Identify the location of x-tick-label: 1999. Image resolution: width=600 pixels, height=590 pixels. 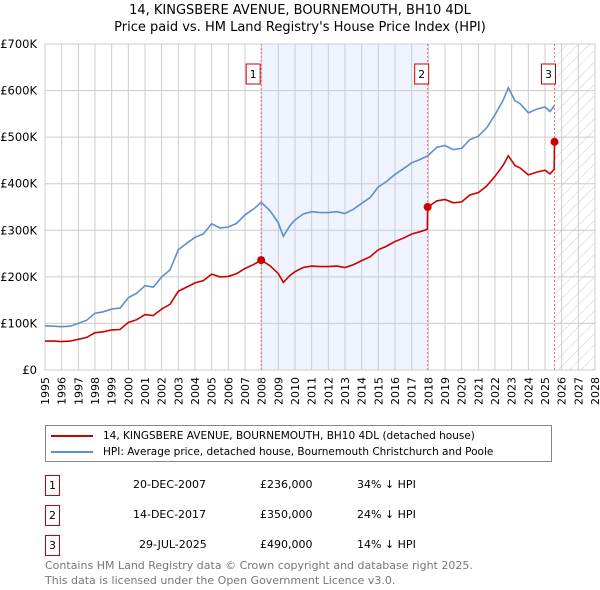
(112, 391).